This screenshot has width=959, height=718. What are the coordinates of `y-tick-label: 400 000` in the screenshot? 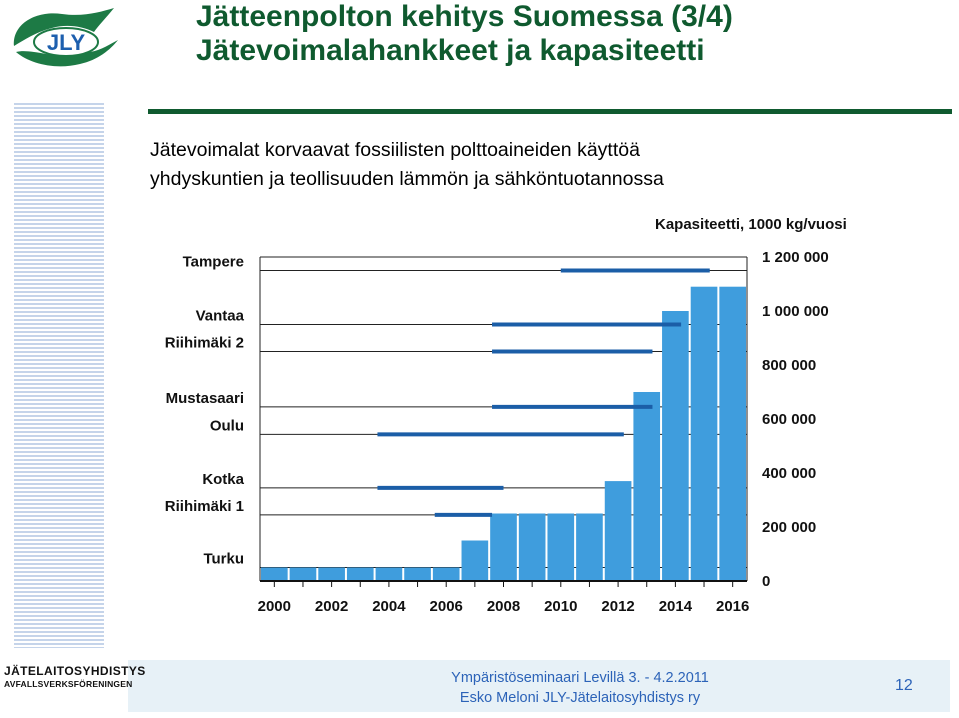 It's located at (789, 473).